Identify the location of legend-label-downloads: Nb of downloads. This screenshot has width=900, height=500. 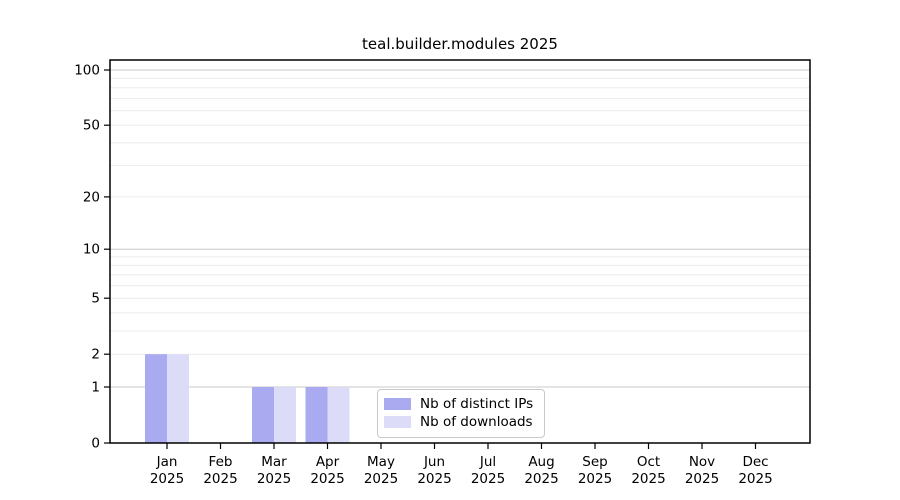
(476, 421).